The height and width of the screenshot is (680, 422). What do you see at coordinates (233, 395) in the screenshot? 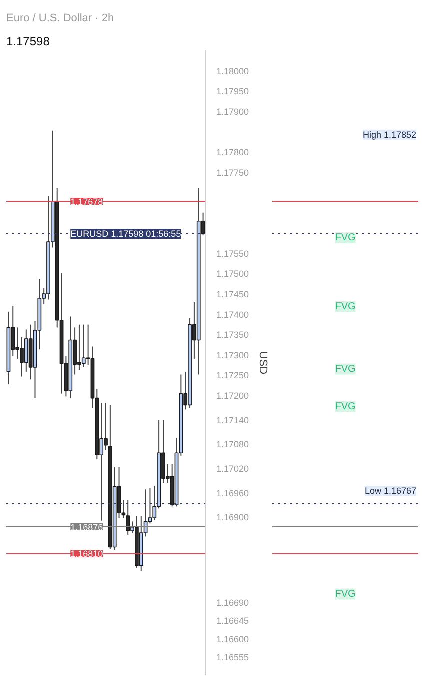
I see `y-tick-label: 1.17200` at bounding box center [233, 395].